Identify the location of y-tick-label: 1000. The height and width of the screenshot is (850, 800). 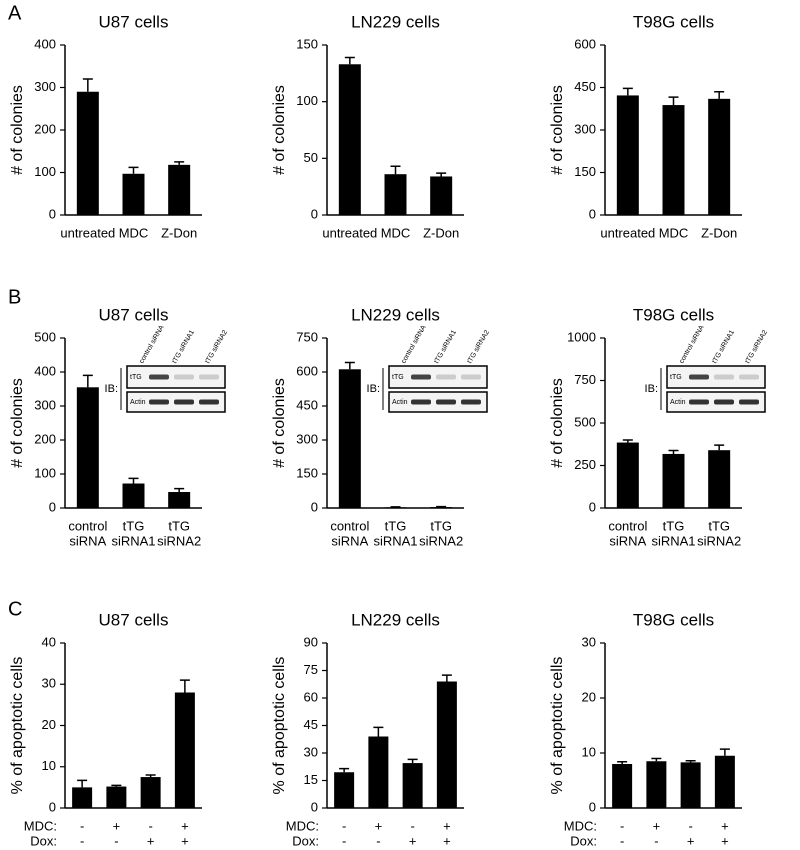
(581, 336).